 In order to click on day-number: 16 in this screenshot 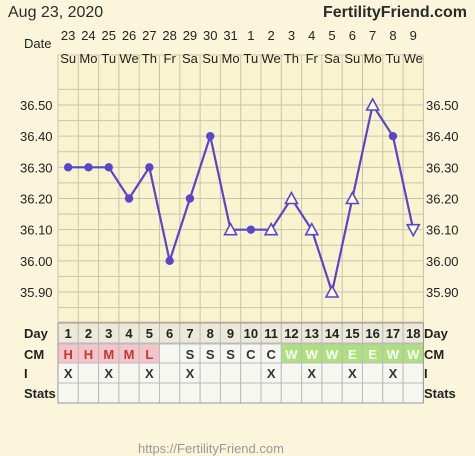, I will do `click(372, 333)`.